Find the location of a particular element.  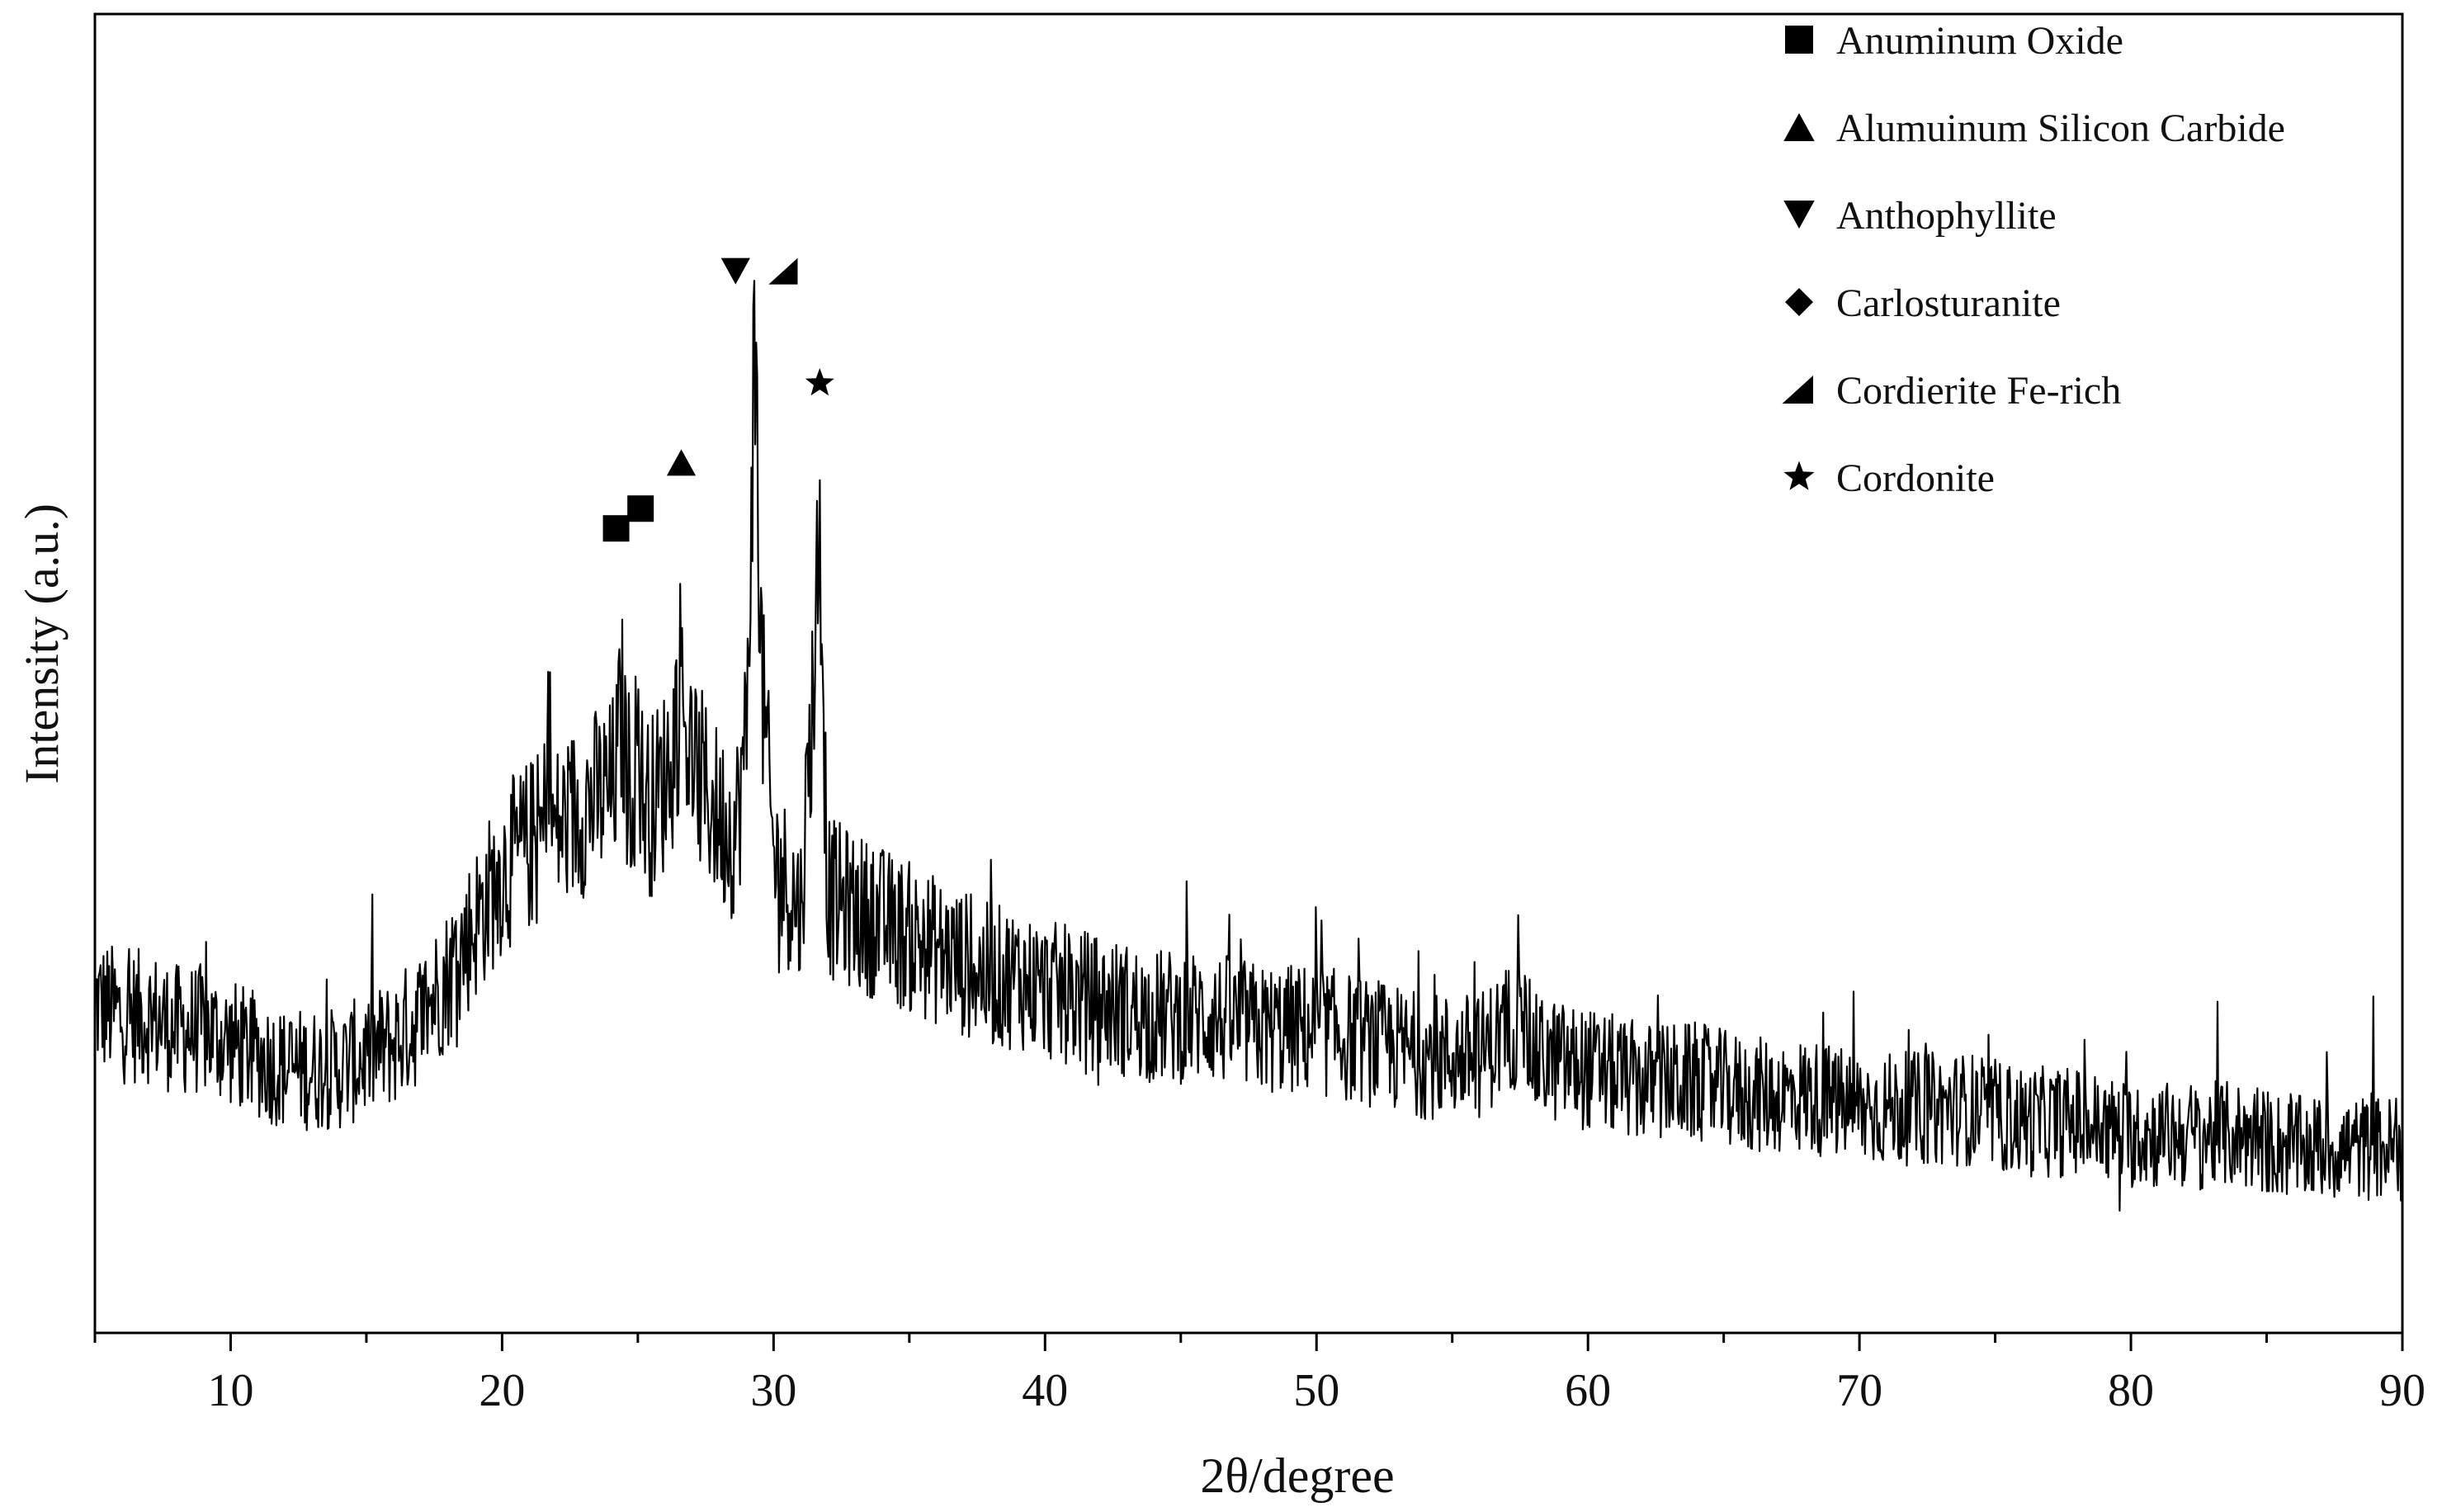

peak-markers is located at coordinates (718, 400).